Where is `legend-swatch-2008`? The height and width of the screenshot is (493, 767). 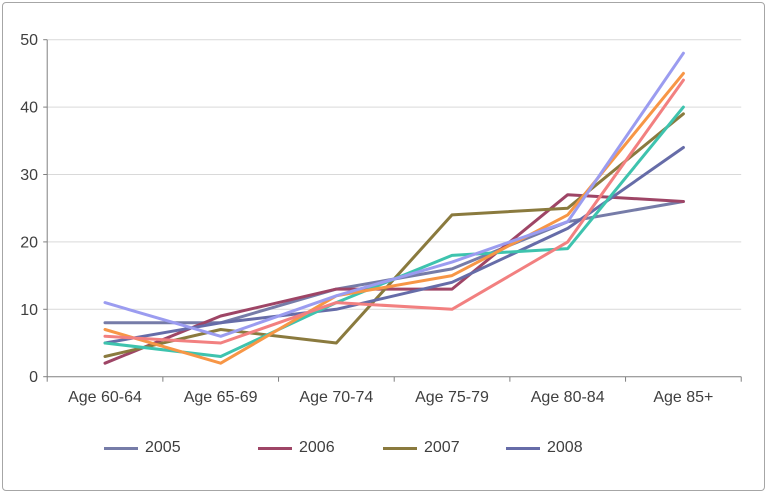 legend-swatch-2008 is located at coordinates (523, 448).